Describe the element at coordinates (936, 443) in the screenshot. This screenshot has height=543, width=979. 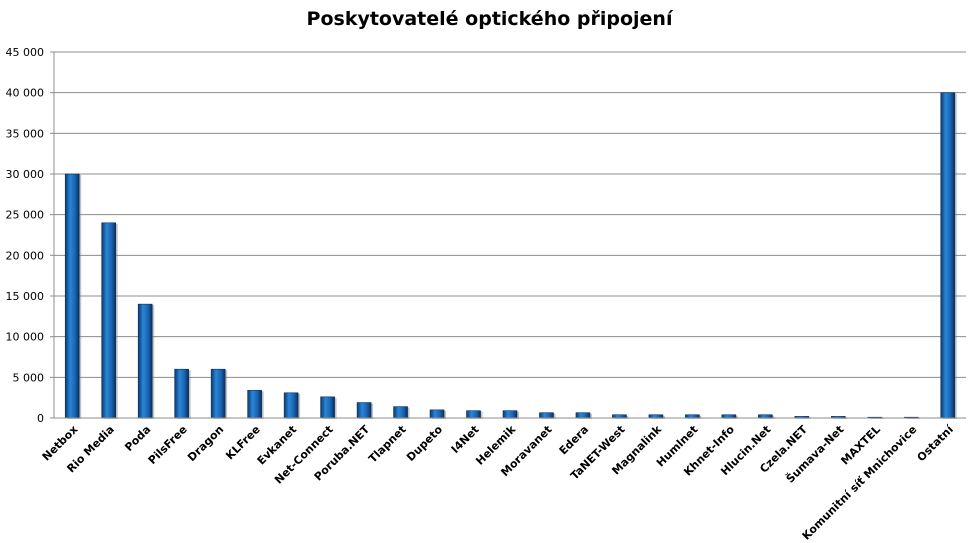
I see `x-tick-label: Ostatní` at that location.